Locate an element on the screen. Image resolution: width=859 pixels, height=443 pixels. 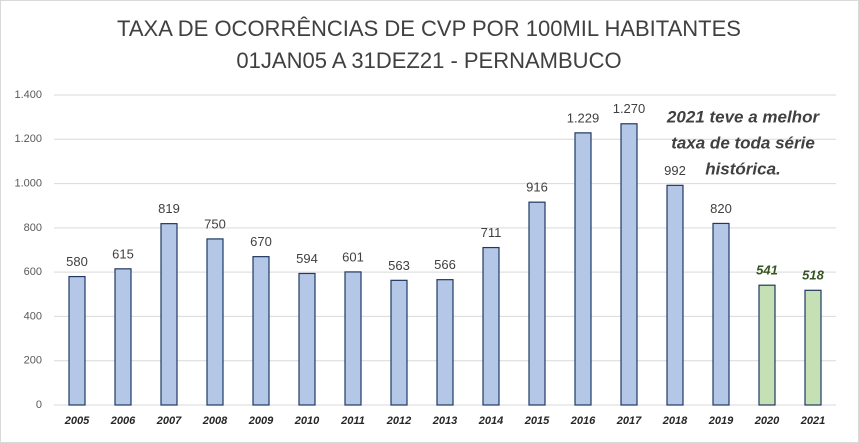
chart-title: 01JAN05 A 31DEZ21 - PERNAMBUCO is located at coordinates (428, 60).